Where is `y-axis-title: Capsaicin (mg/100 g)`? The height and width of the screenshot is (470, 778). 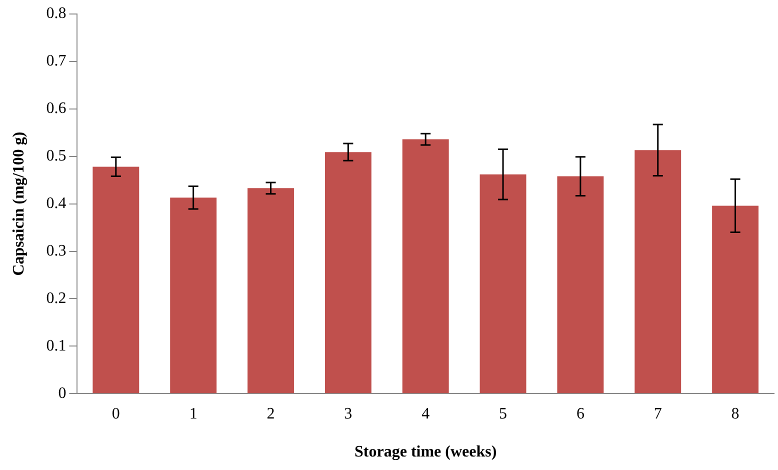 y-axis-title: Capsaicin (mg/100 g) is located at coordinates (19, 204).